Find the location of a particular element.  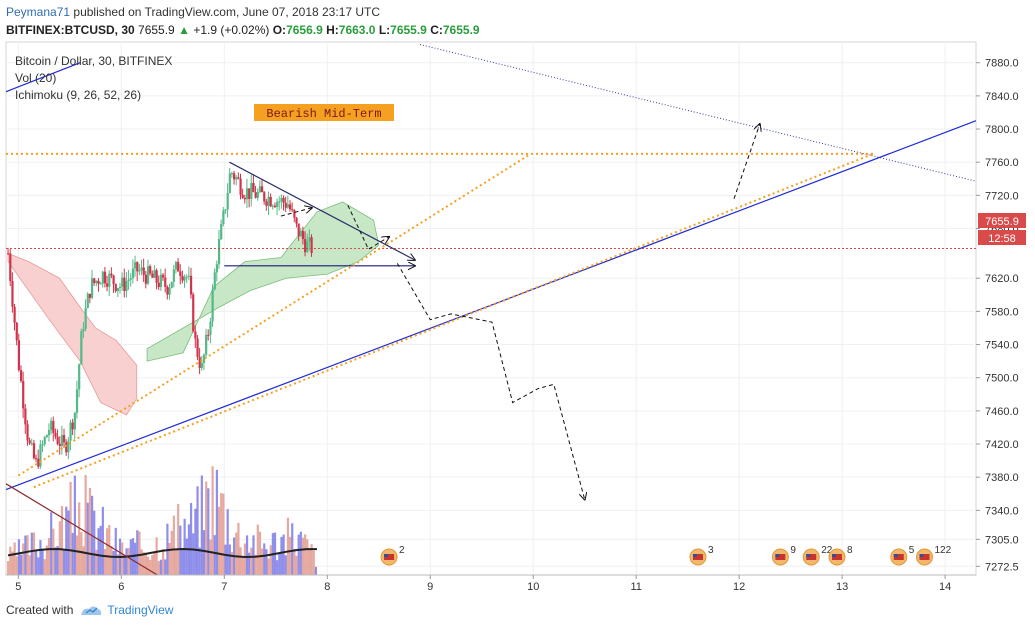

footer: Created with TradingView is located at coordinates (89, 610).